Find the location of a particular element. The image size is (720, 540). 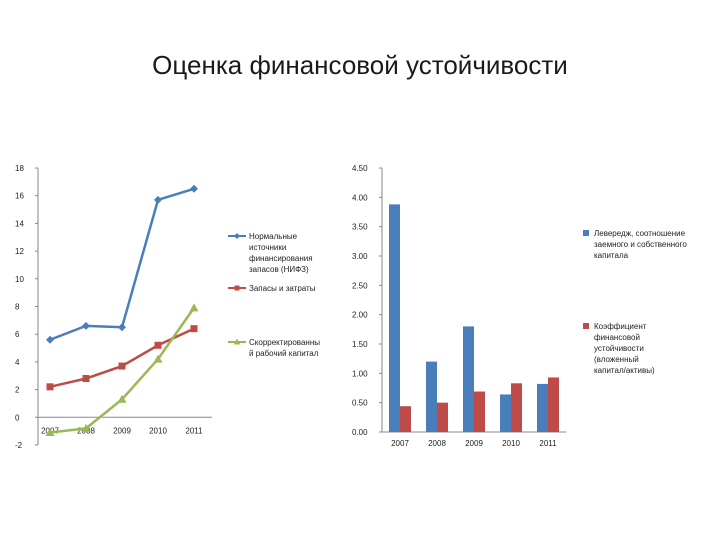

y-tick-label: 12 is located at coordinates (19, 251).